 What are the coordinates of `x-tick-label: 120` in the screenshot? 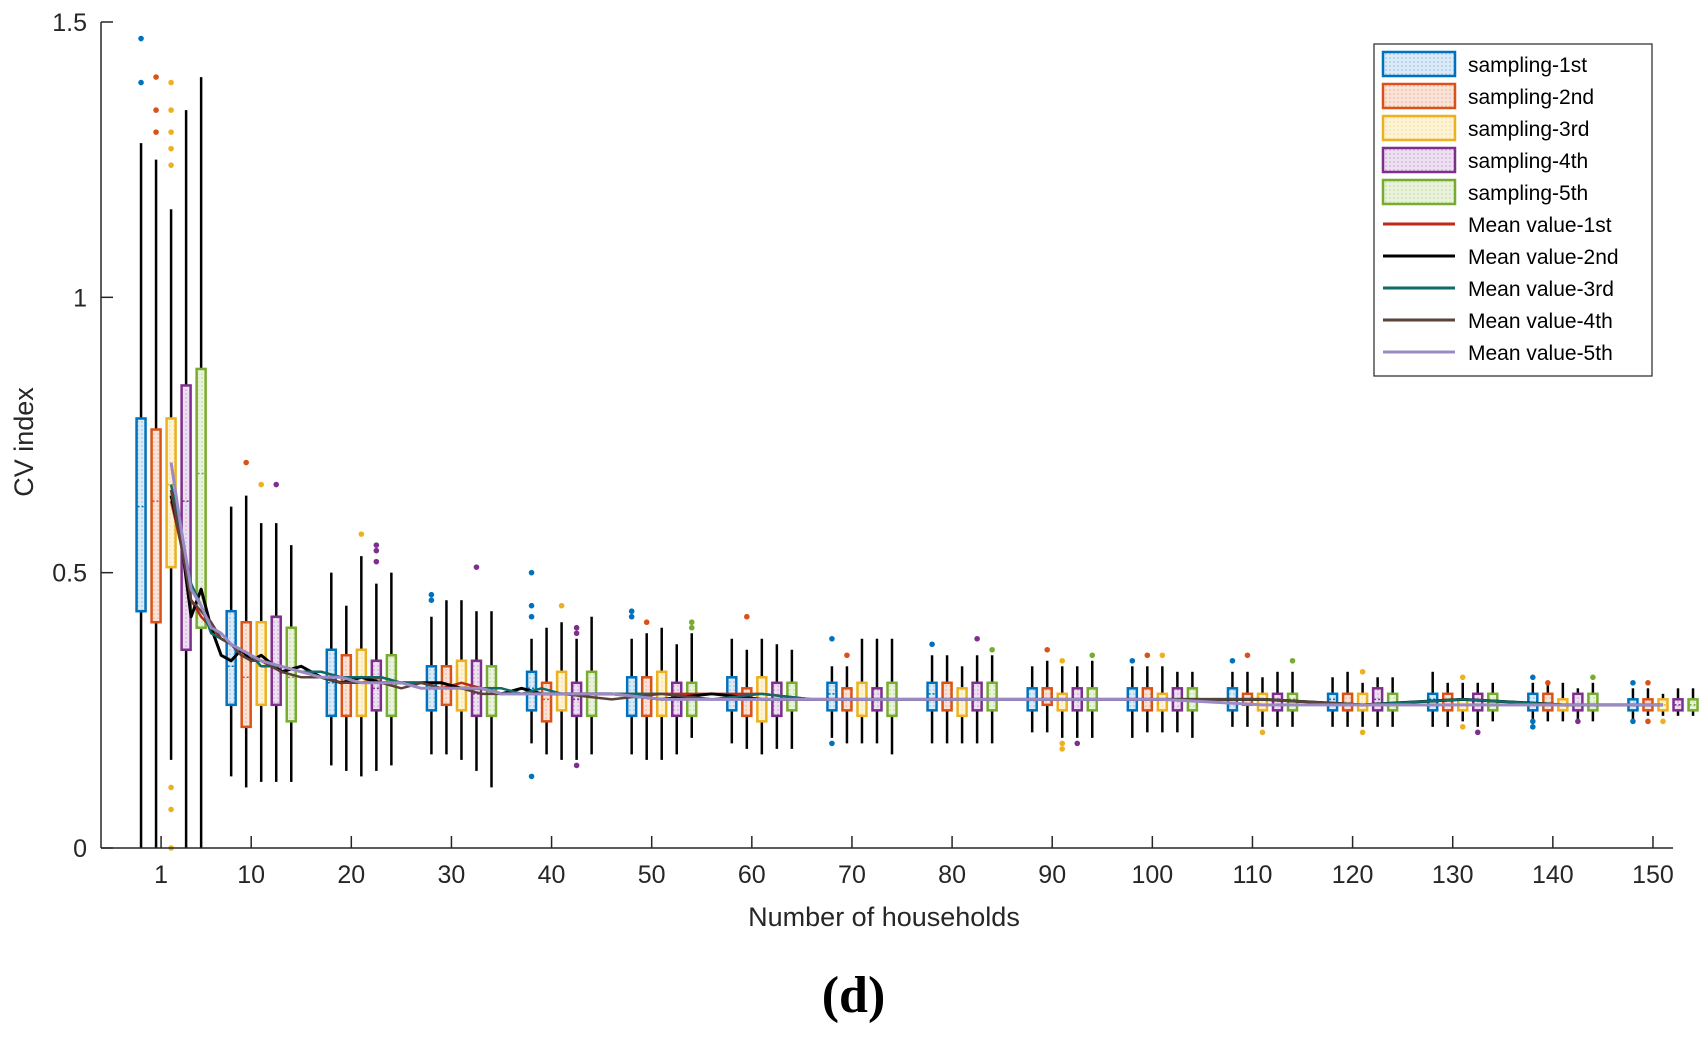 It's located at (1353, 875).